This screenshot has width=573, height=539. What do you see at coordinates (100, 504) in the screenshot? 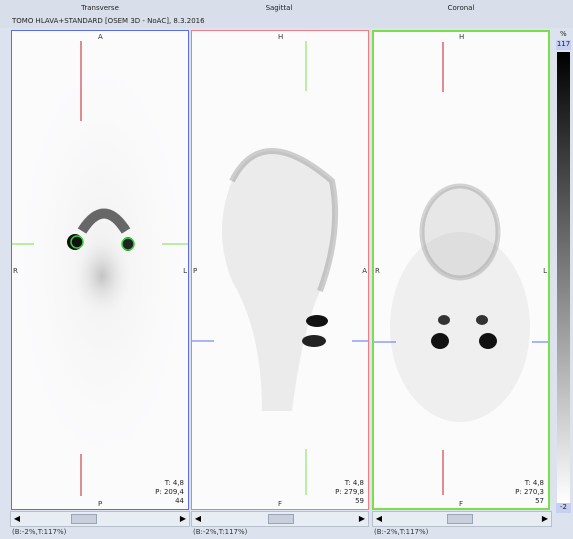
I see `orientation-label-bottom: P` at bounding box center [100, 504].